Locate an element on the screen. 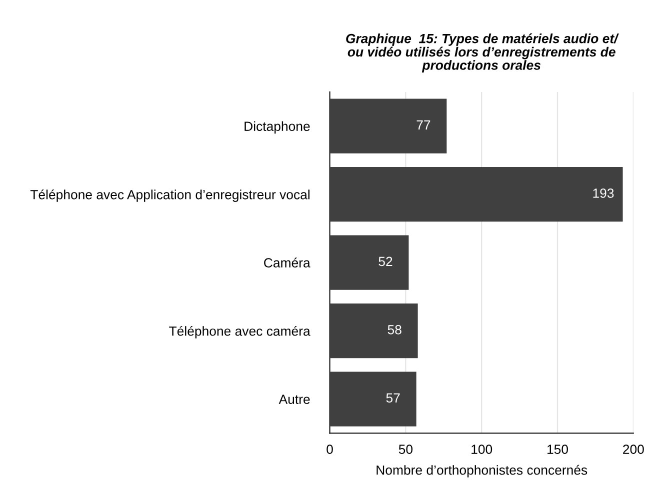  x-axis-title: Nombre d’orthophonistes concernés is located at coordinates (482, 471).